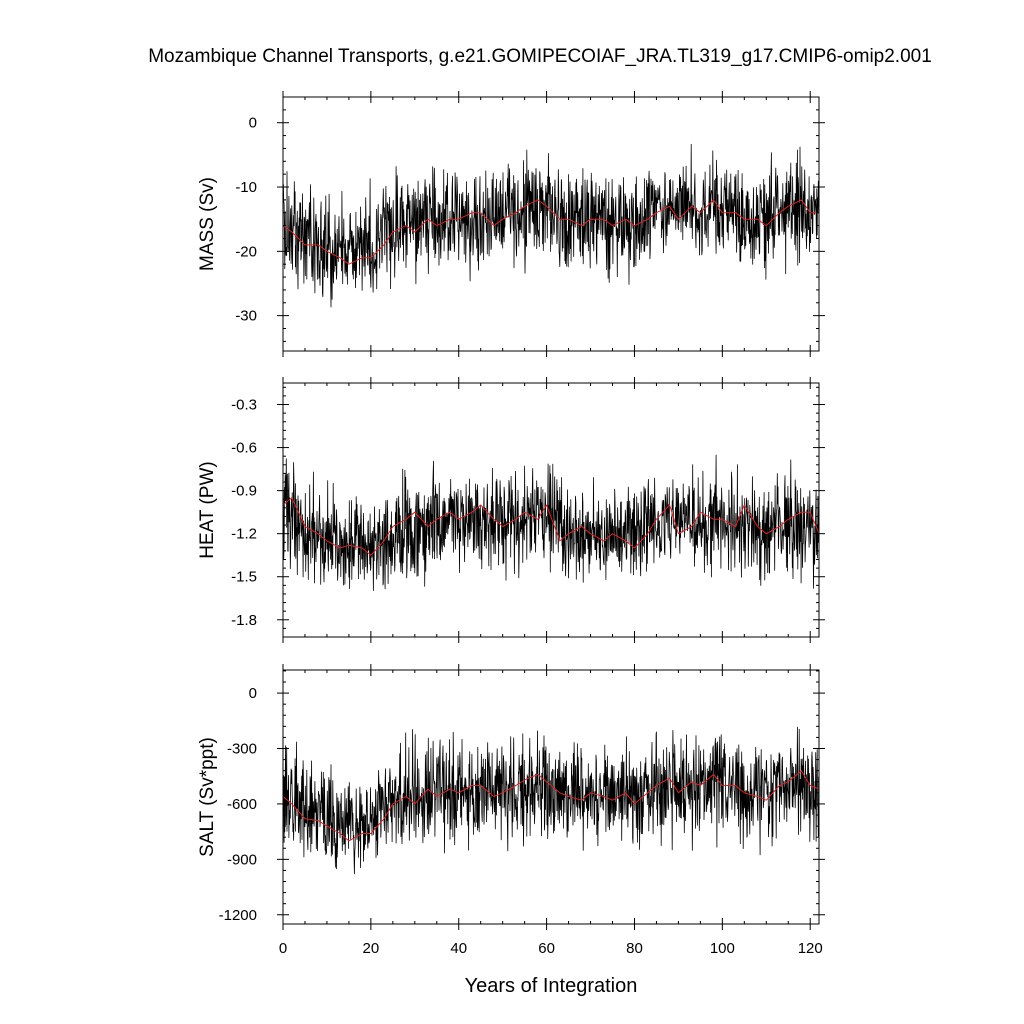 This screenshot has height=1024, width=1024. What do you see at coordinates (242, 749) in the screenshot?
I see `y-tick-label: -300` at bounding box center [242, 749].